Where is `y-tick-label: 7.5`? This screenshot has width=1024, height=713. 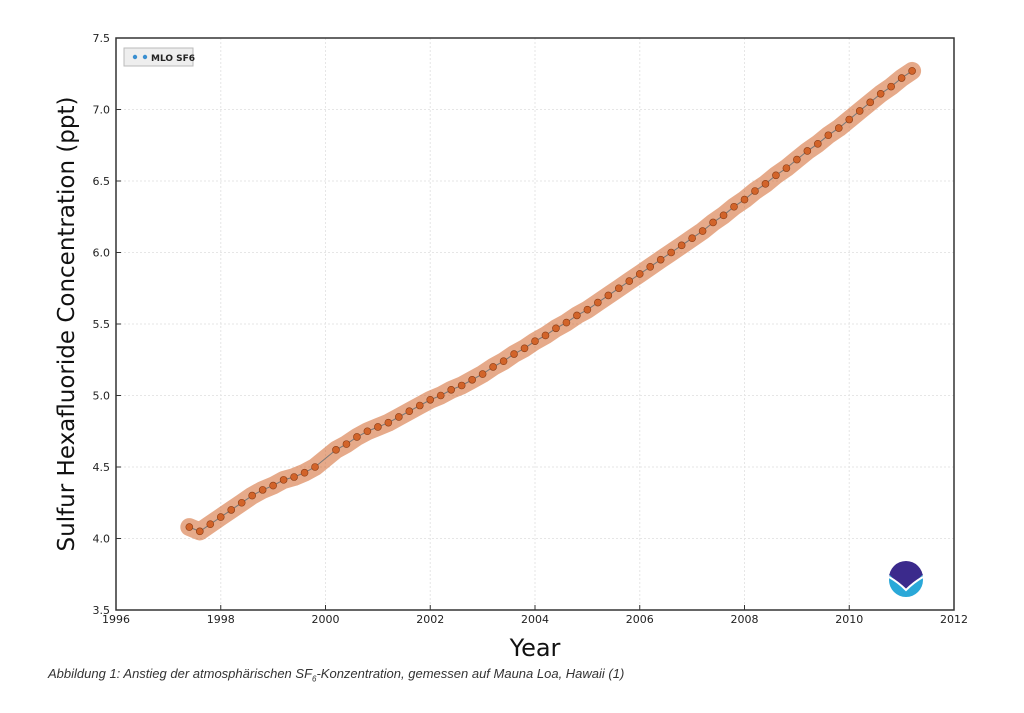
y-tick-label: 7.5 is located at coordinates (102, 38).